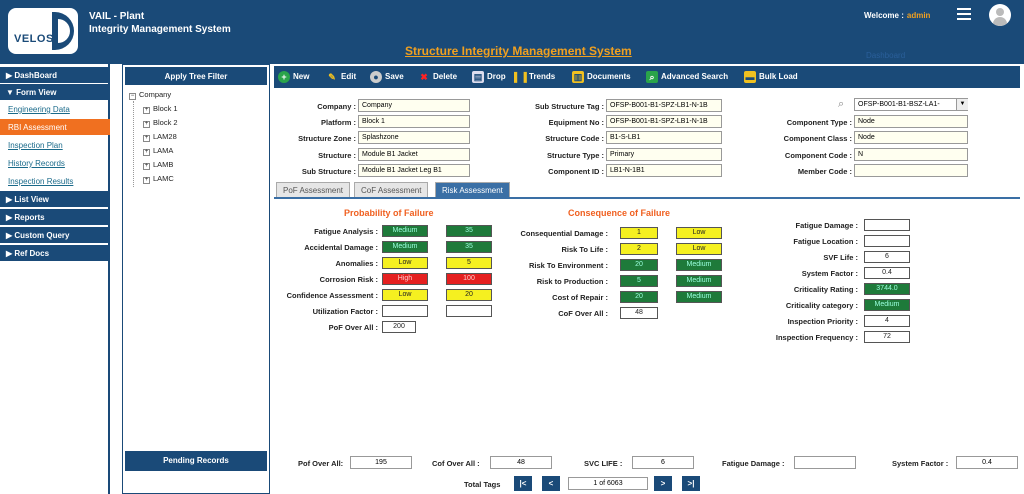 The image size is (1024, 494). I want to click on nav-form-view: ▼ Form View, so click(55, 92).